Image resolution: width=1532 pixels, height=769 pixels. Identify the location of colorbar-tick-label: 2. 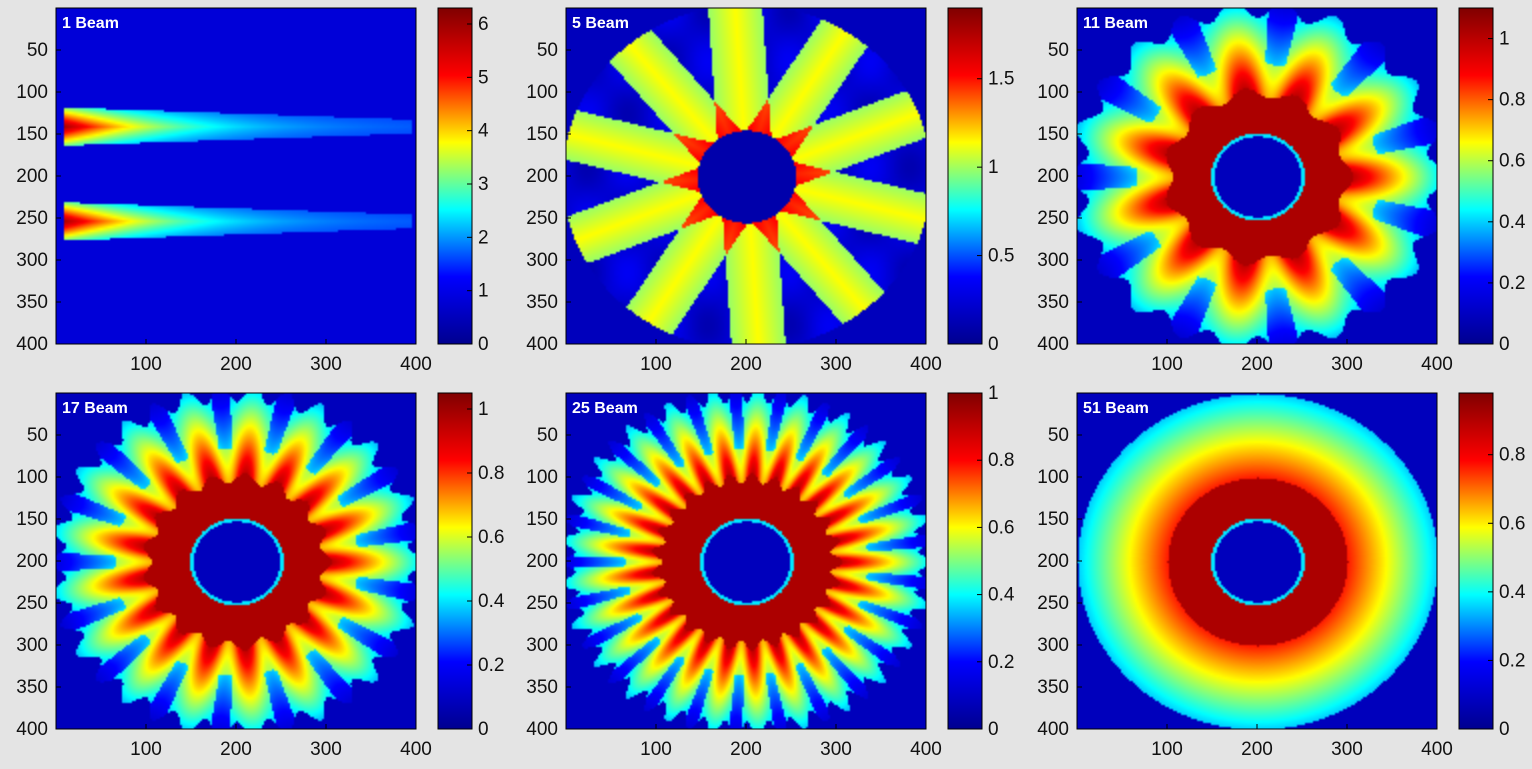
(483, 237).